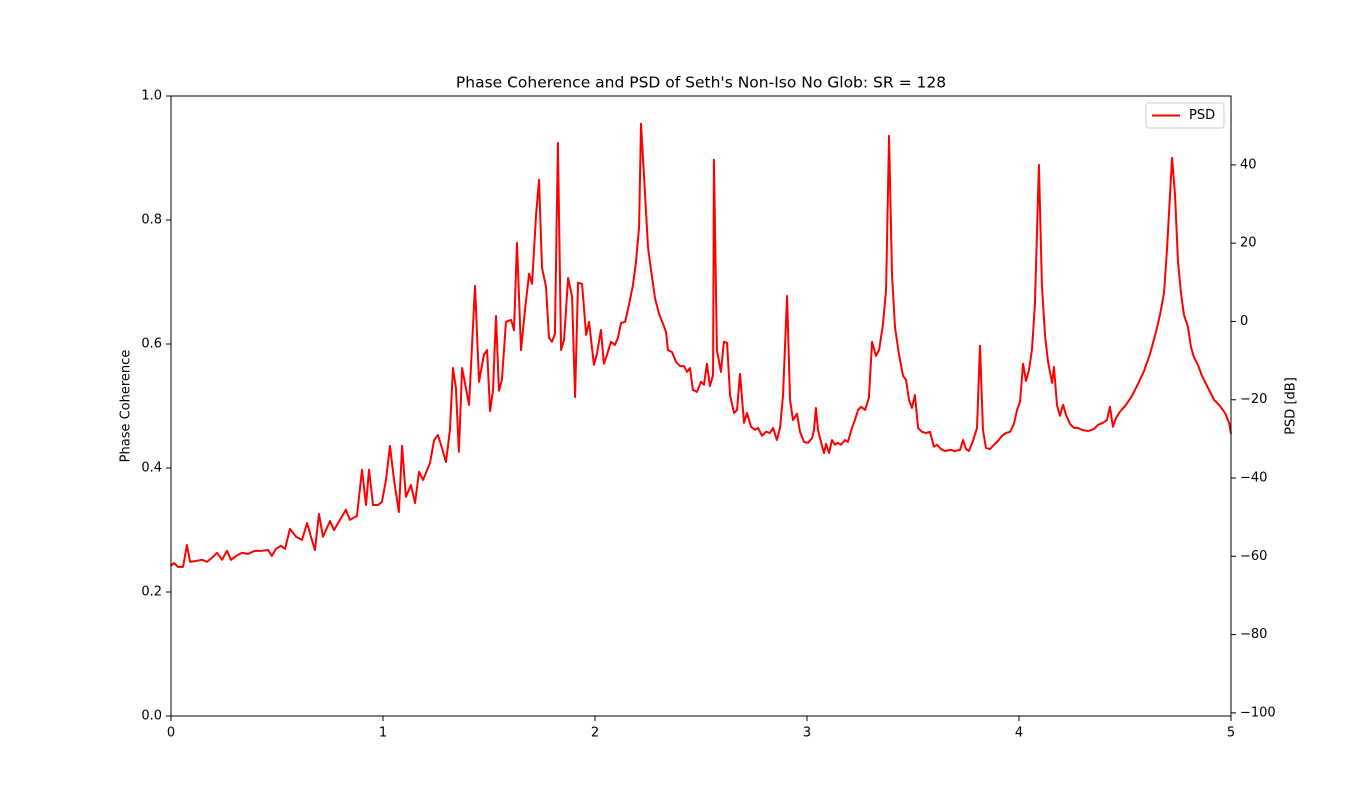 The width and height of the screenshot is (1368, 804). What do you see at coordinates (151, 220) in the screenshot?
I see `y-tick-label: 0.8` at bounding box center [151, 220].